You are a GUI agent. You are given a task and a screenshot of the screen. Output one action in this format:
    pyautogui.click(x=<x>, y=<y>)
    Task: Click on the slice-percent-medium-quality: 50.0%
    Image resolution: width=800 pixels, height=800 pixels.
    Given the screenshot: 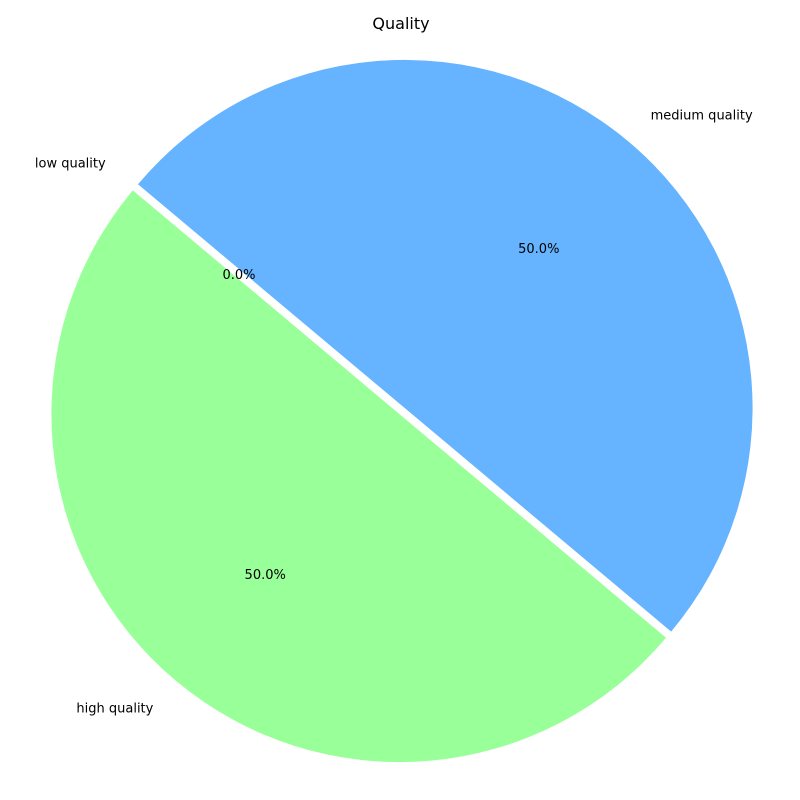 What is the action you would take?
    pyautogui.click(x=538, y=249)
    